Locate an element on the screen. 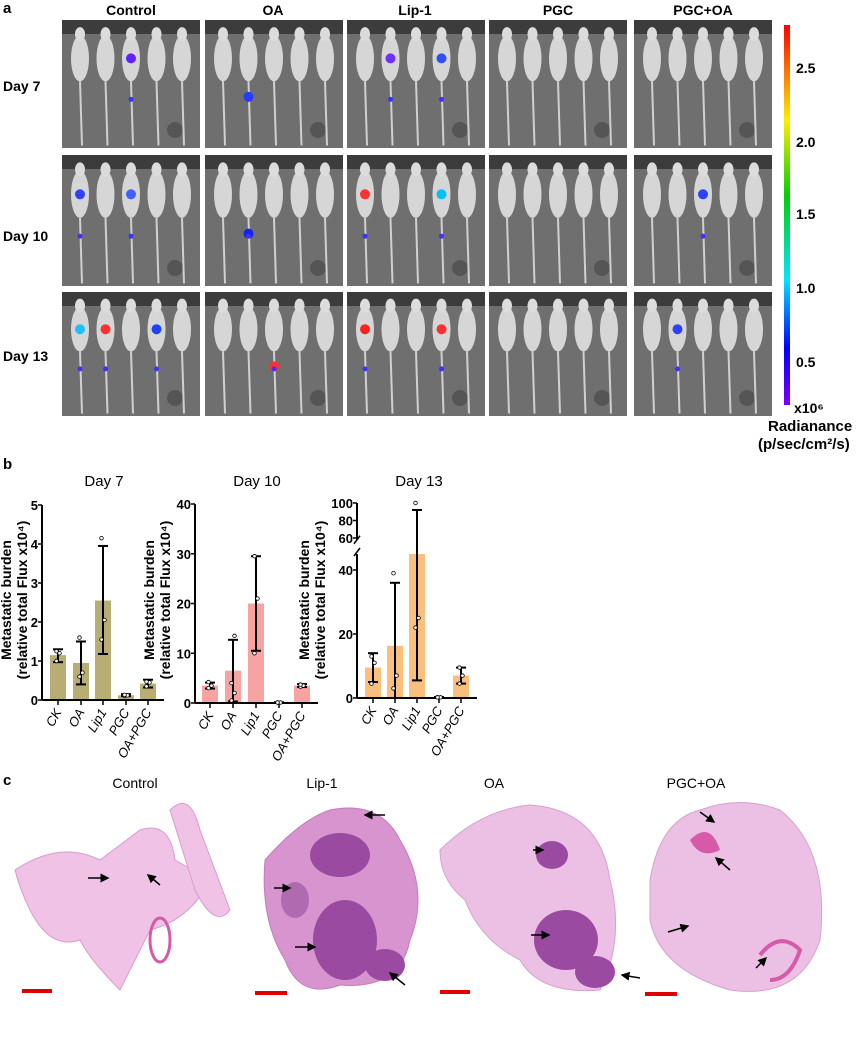 The height and width of the screenshot is (1053, 865). y-tick-label: 60 is located at coordinates (346, 538).